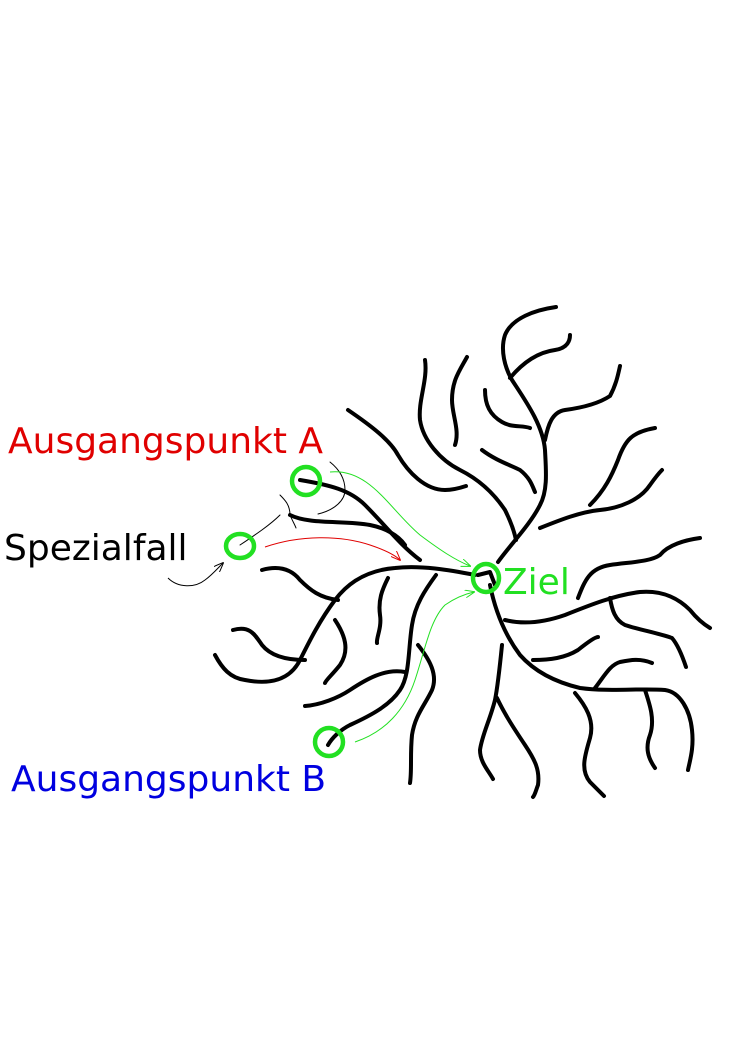  I want to click on branch-left-twig-c, so click(382, 610).